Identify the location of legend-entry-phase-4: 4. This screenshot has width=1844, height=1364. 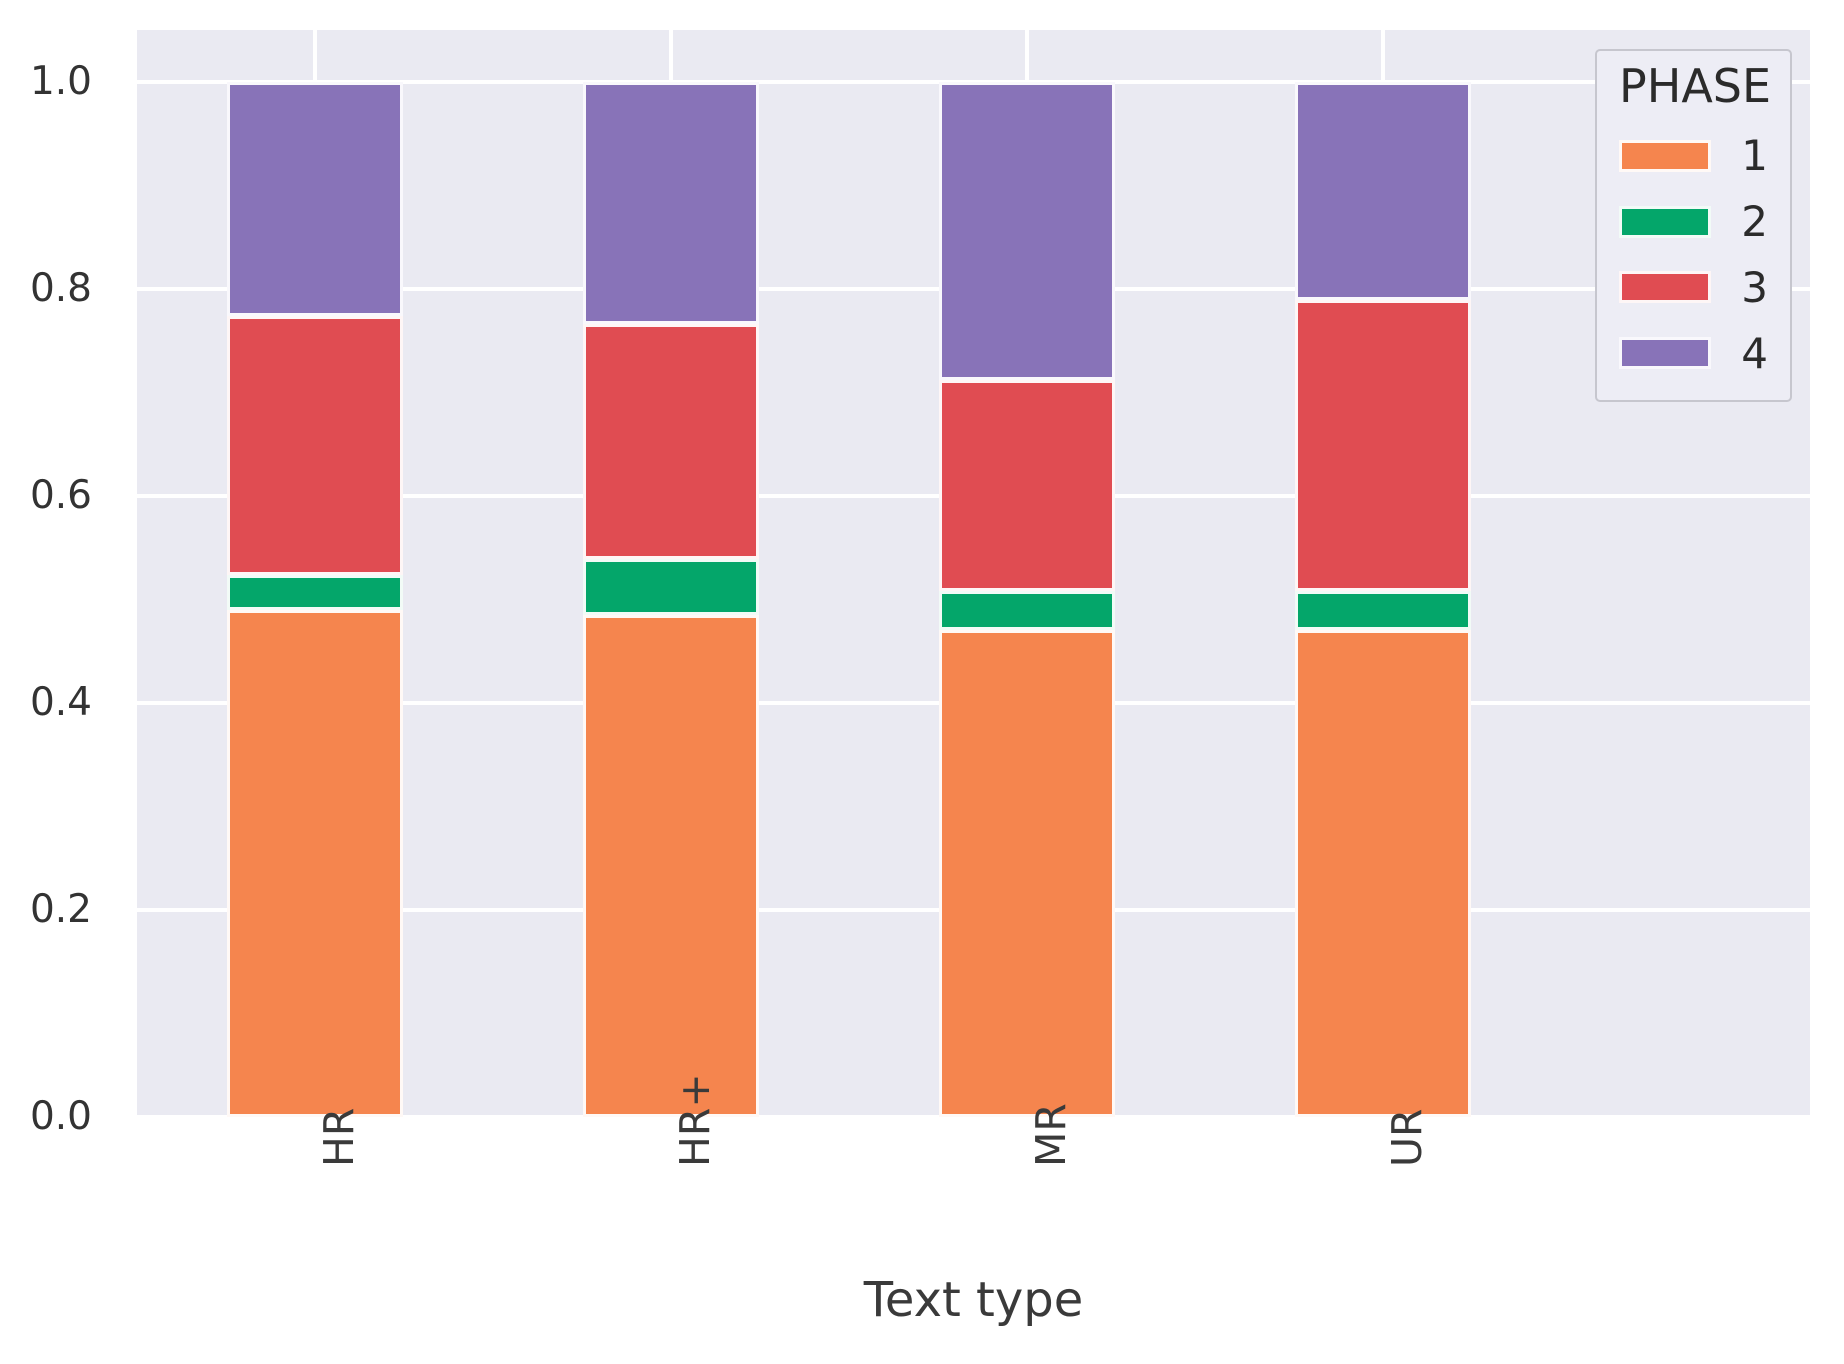
(1693, 353).